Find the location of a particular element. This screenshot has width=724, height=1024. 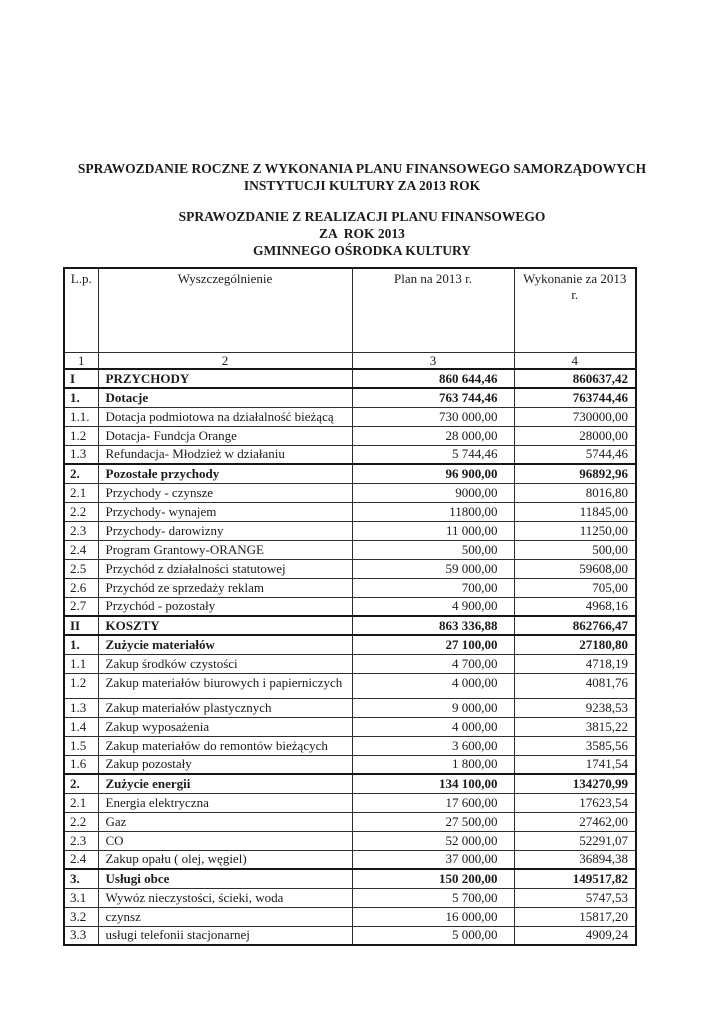

cell-plan: 96 900,00 is located at coordinates (433, 473).